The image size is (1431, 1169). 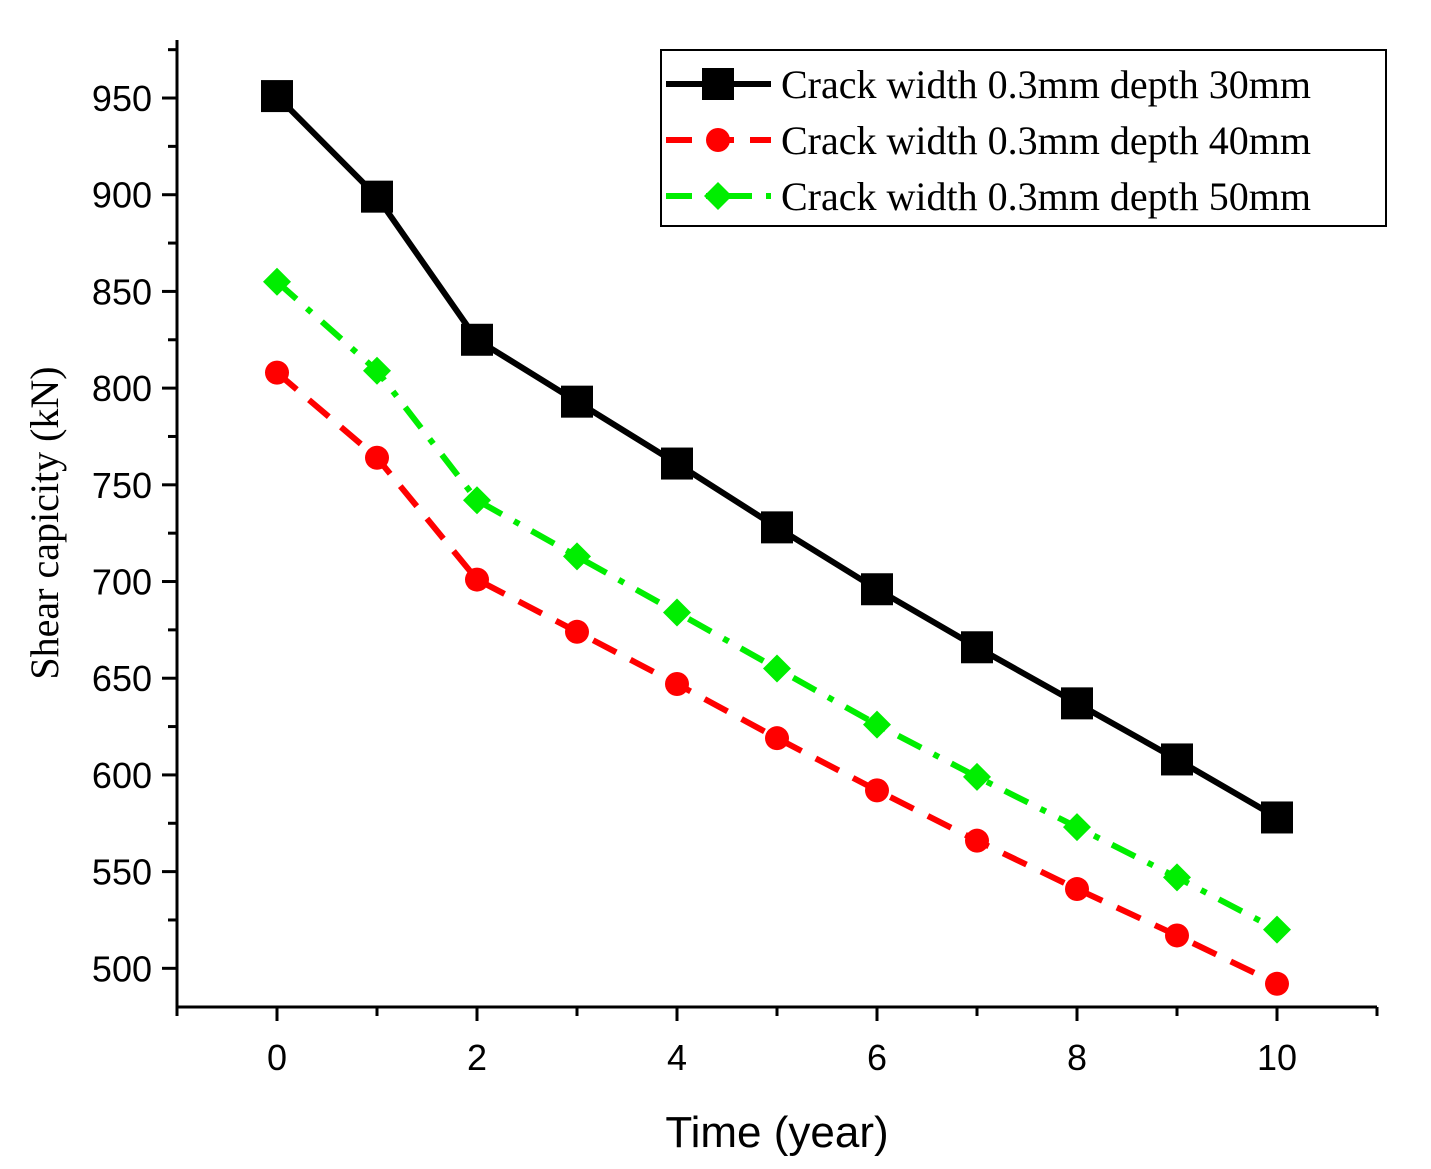 I want to click on legend-label: Crack width 0.3mm depth 40mm, so click(x=1046, y=140).